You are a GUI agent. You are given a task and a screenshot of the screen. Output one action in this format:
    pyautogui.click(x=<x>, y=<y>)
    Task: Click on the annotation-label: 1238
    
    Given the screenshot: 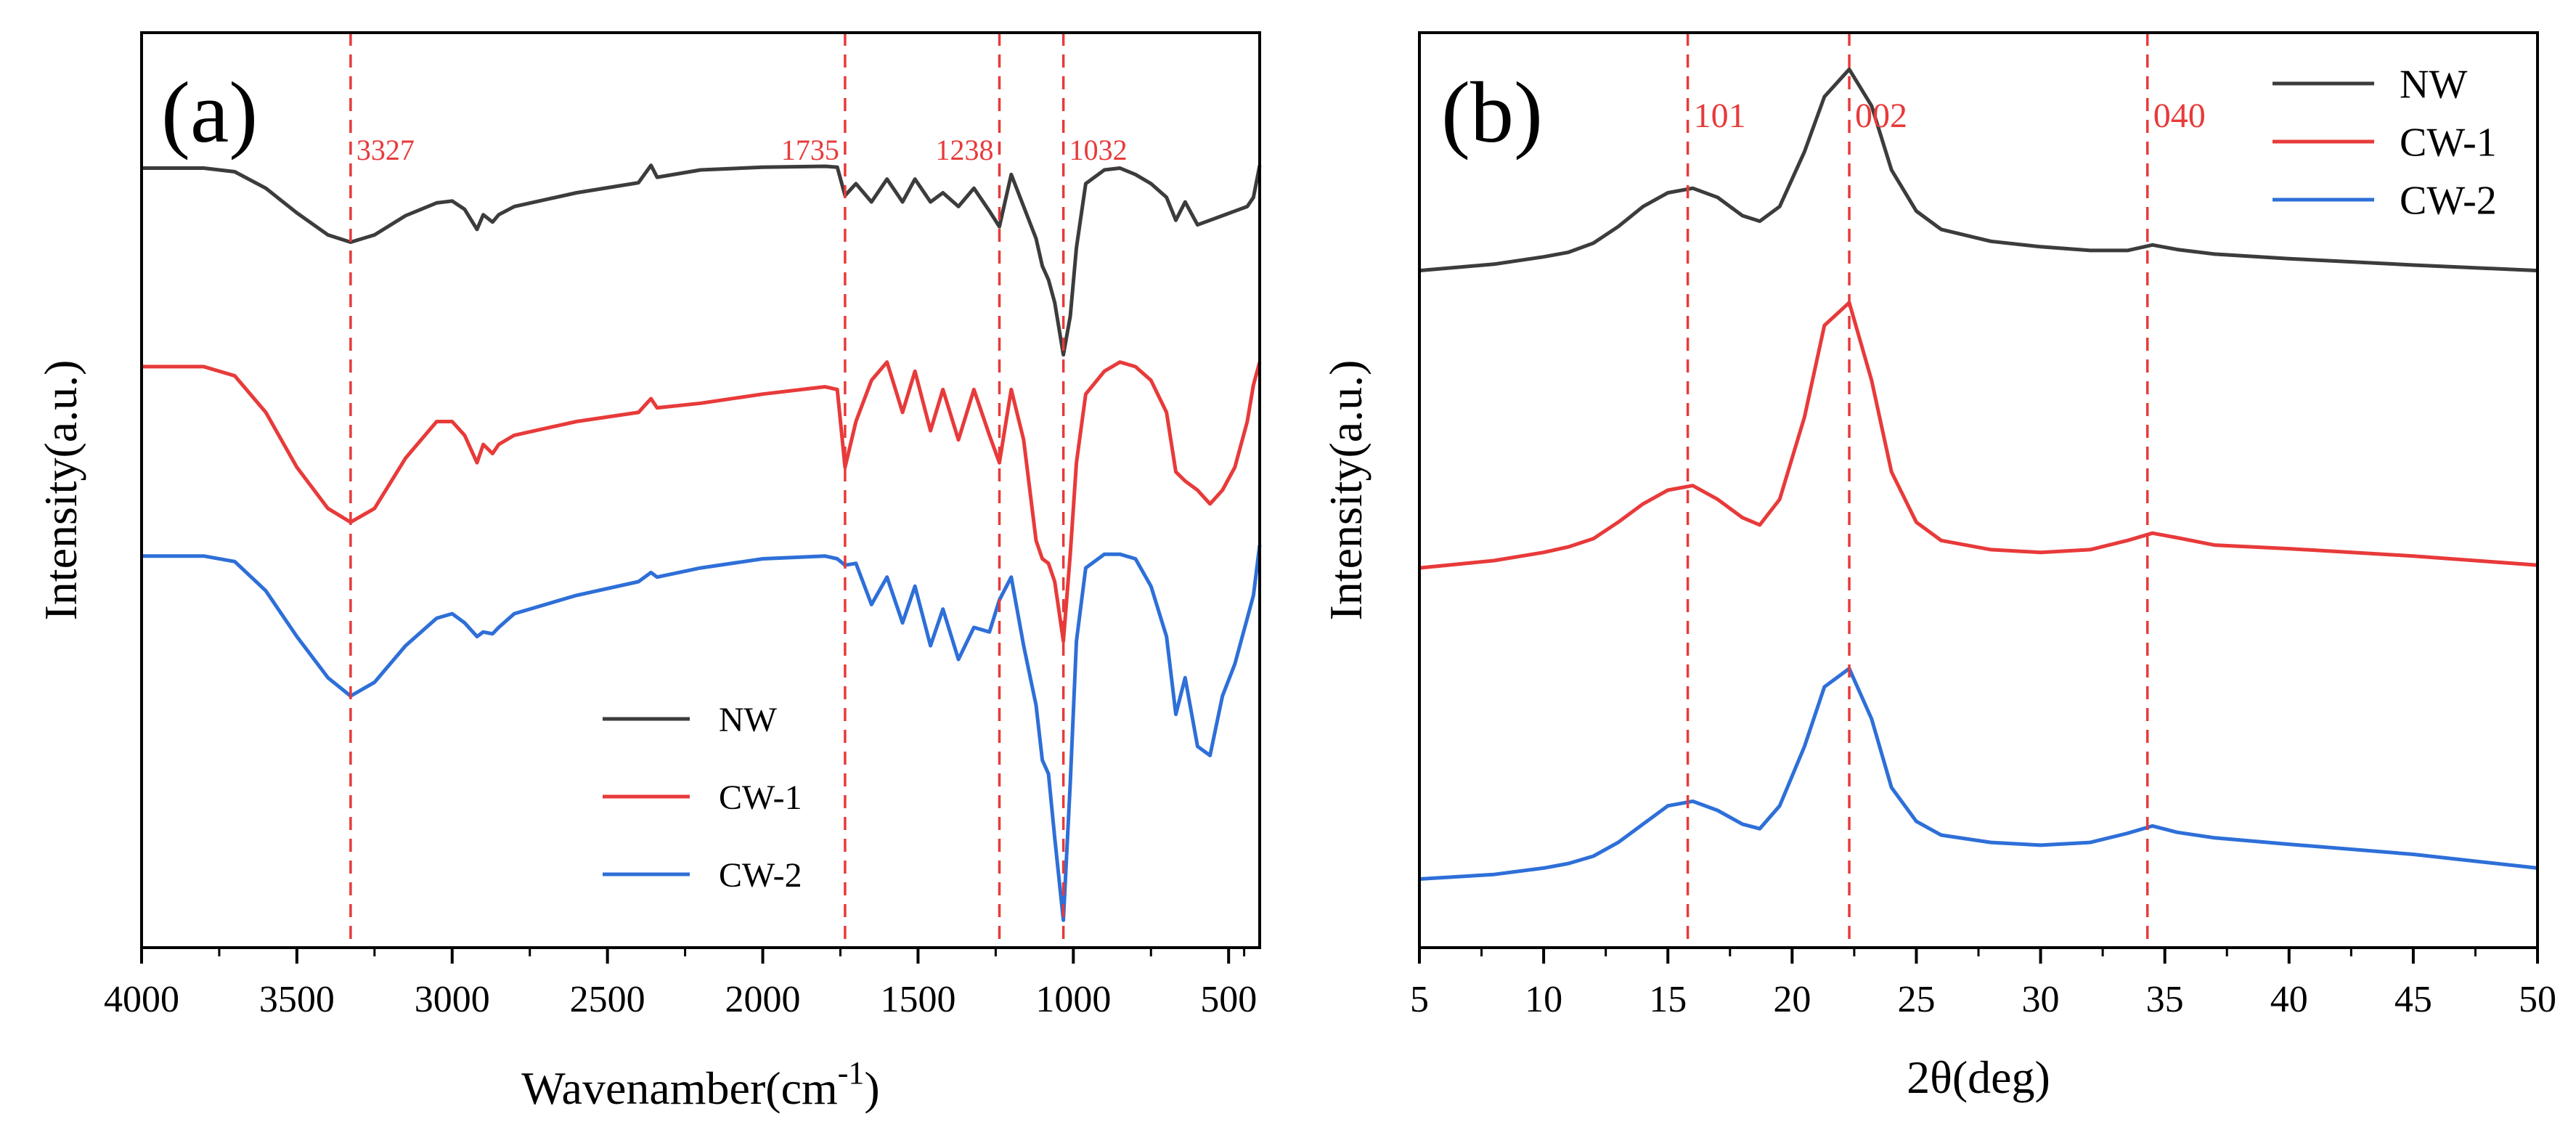 What is the action you would take?
    pyautogui.click(x=965, y=150)
    